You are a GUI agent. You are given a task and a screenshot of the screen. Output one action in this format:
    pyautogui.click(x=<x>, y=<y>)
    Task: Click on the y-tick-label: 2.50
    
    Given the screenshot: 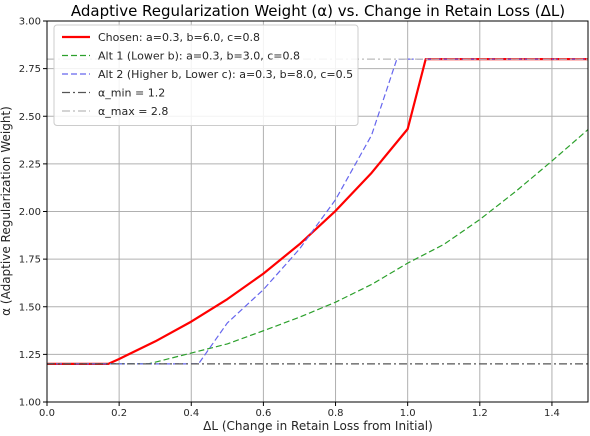 What is the action you would take?
    pyautogui.click(x=30, y=117)
    